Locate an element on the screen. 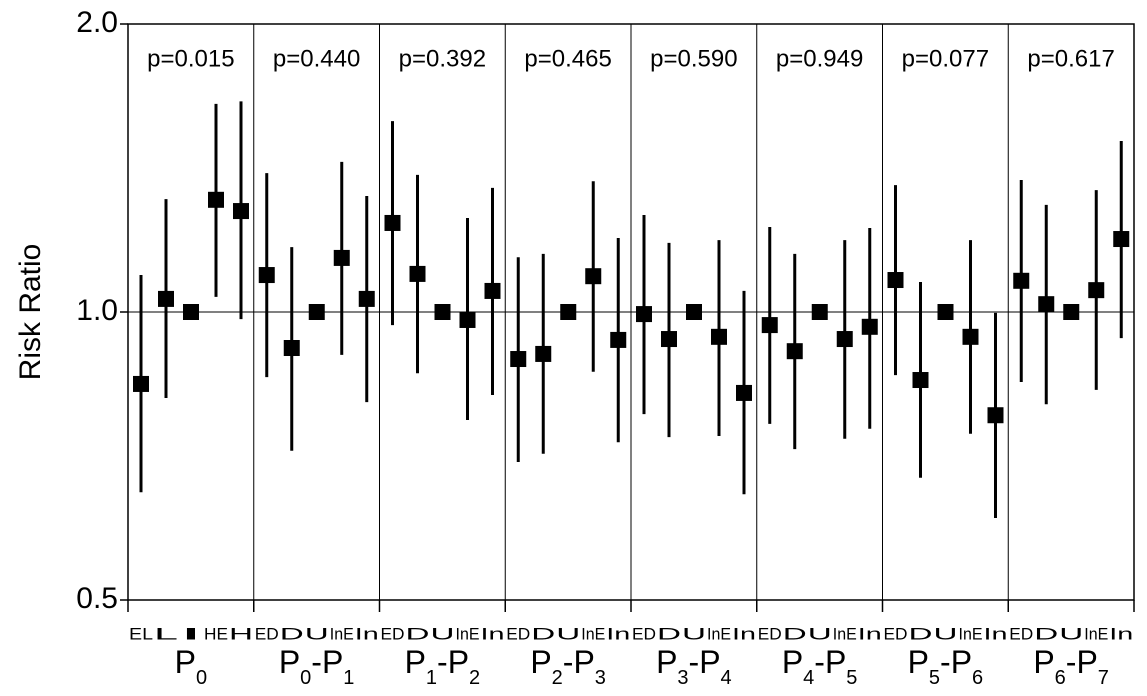  p-value: p=0.015 is located at coordinates (190, 58).